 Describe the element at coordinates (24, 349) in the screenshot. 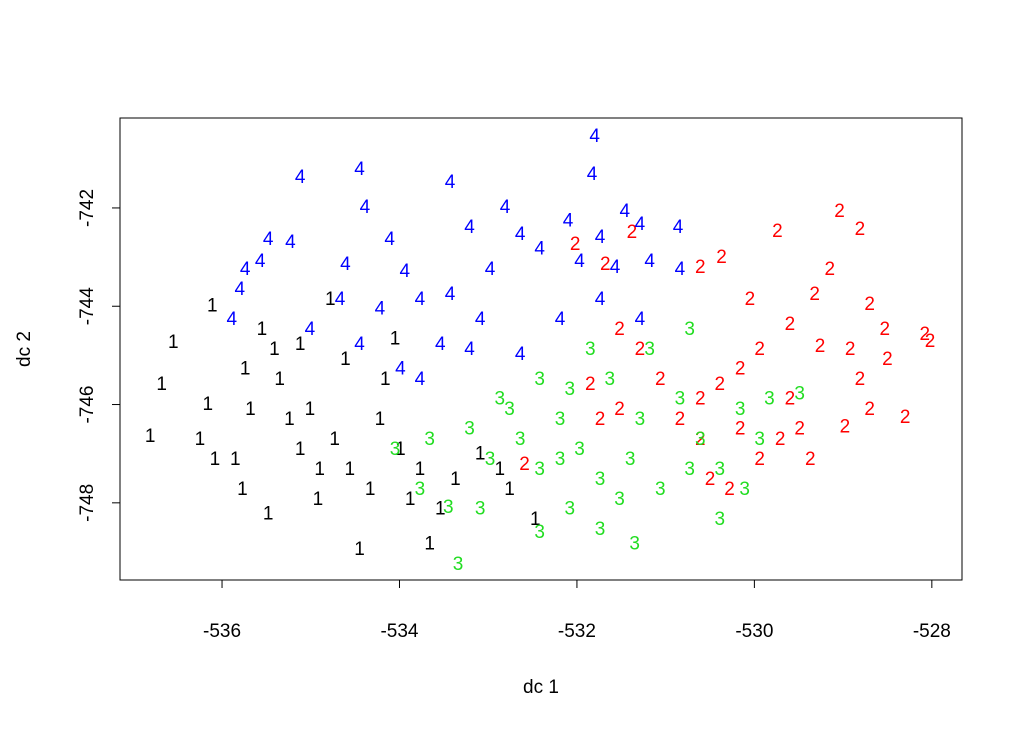

I see `y-axis-label: dc 2` at that location.